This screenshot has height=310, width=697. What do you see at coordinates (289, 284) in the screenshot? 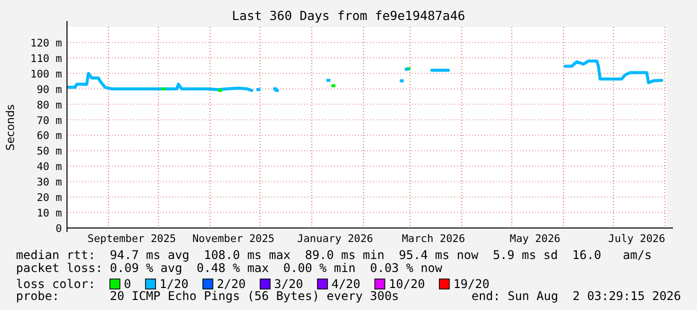
I see `legend-label: 3/20` at bounding box center [289, 284].